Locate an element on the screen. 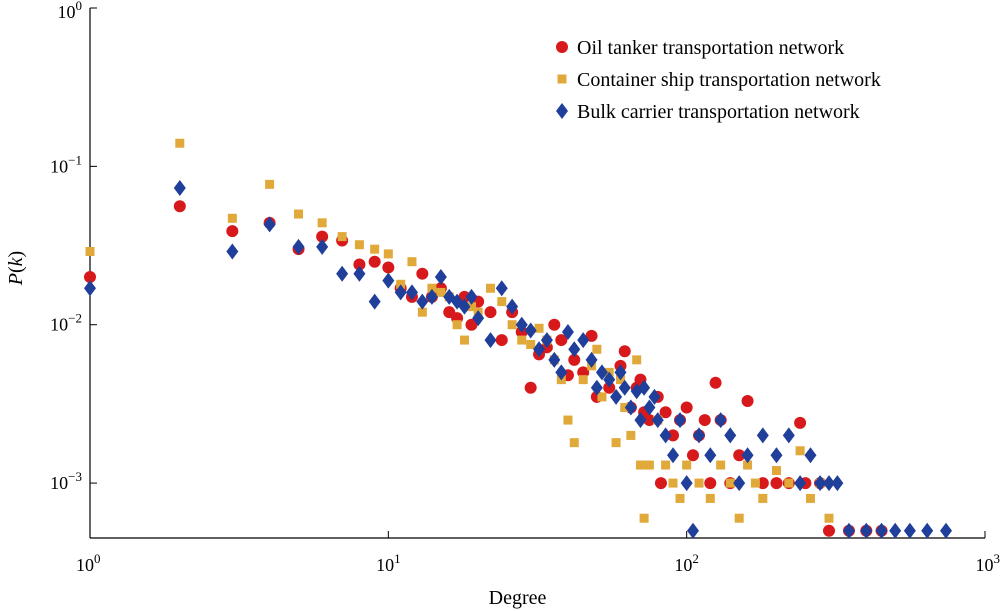  legend-item: Bulk carrier transportation network is located at coordinates (708, 112).